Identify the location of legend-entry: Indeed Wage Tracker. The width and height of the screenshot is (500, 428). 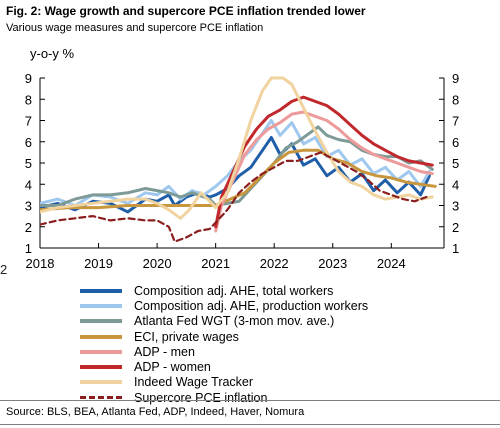
(224, 382).